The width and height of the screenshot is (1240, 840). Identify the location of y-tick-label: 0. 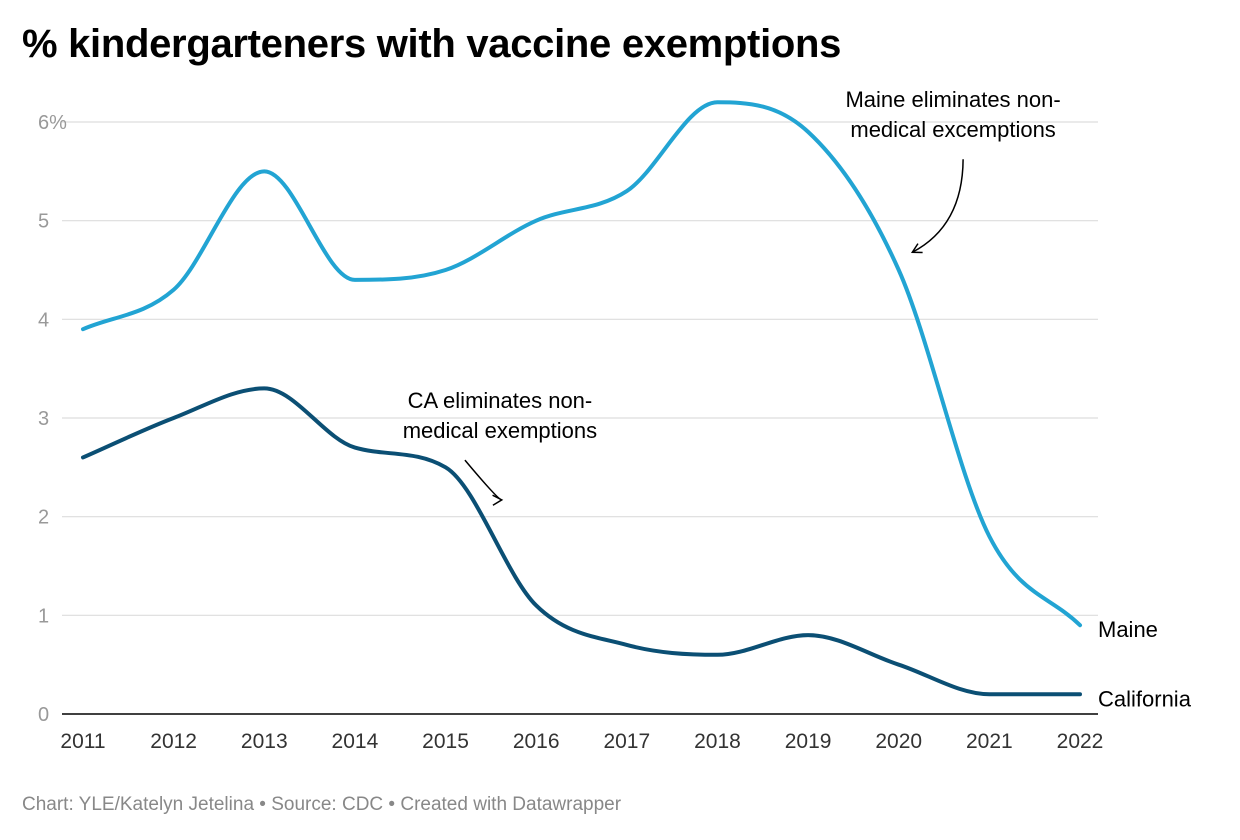
(43, 715).